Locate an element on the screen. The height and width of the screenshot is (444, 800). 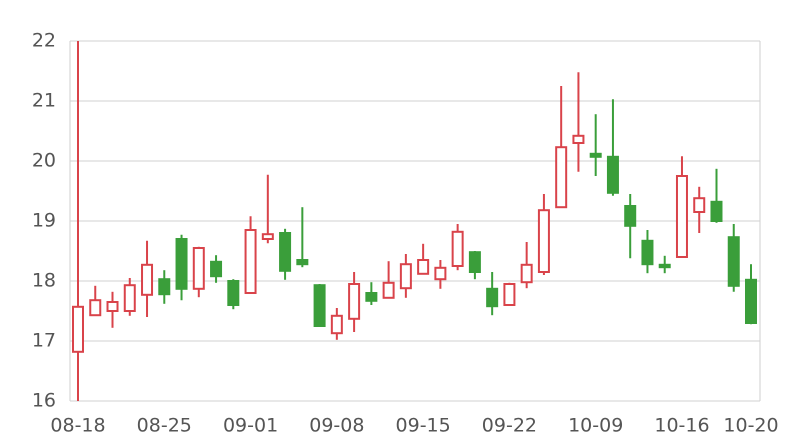
x-tick-label: 09-22 is located at coordinates (509, 426).